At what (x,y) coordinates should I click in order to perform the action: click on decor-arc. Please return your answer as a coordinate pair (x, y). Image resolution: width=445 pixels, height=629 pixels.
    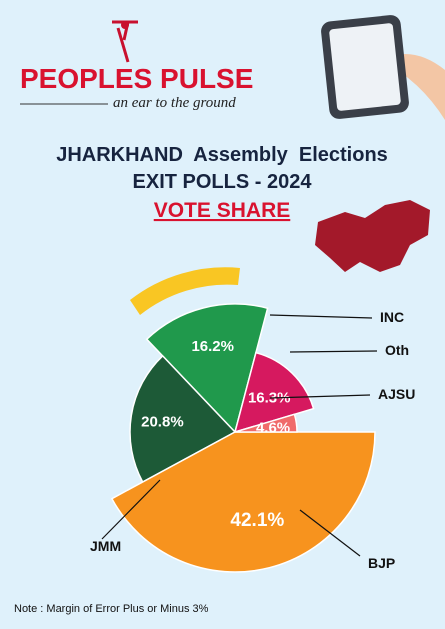
    Looking at the image, I should click on (185, 291).